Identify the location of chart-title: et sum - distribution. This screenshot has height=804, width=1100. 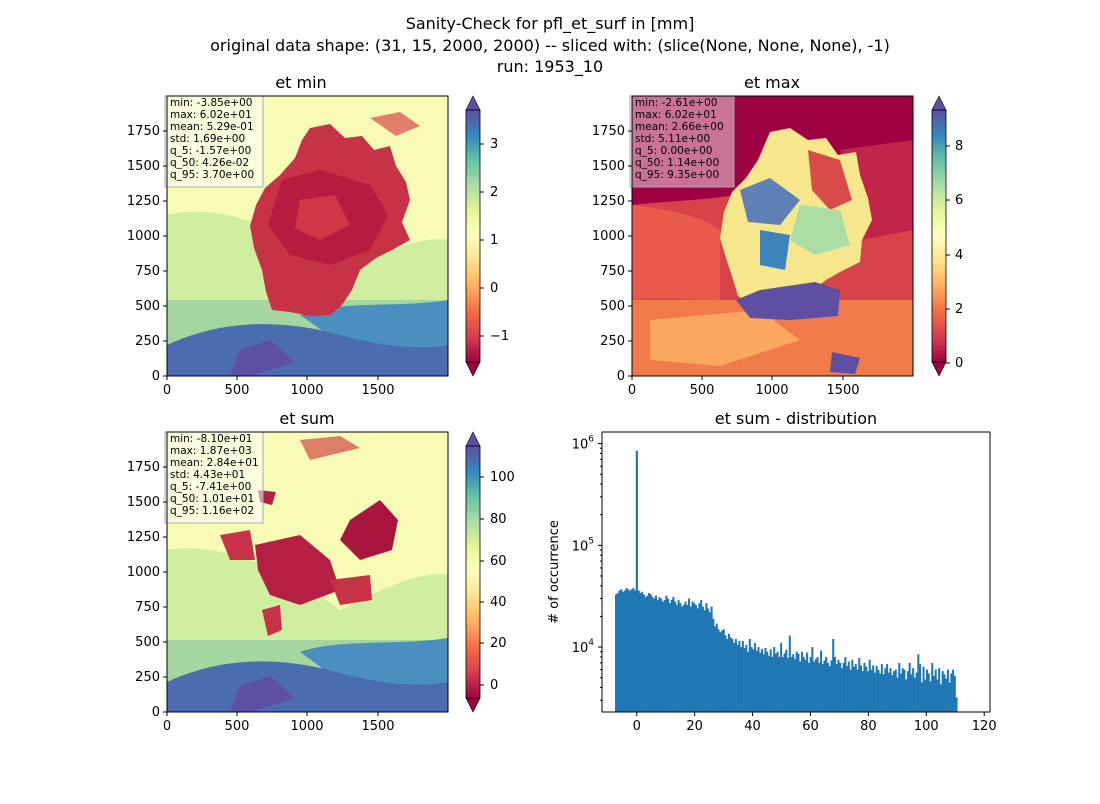
(796, 418).